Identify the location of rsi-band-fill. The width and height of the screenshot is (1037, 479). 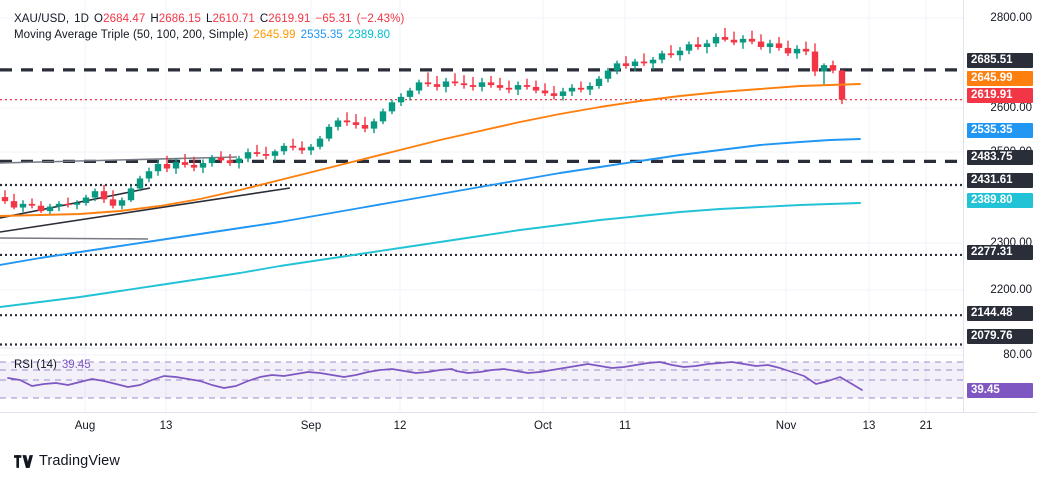
(481, 380).